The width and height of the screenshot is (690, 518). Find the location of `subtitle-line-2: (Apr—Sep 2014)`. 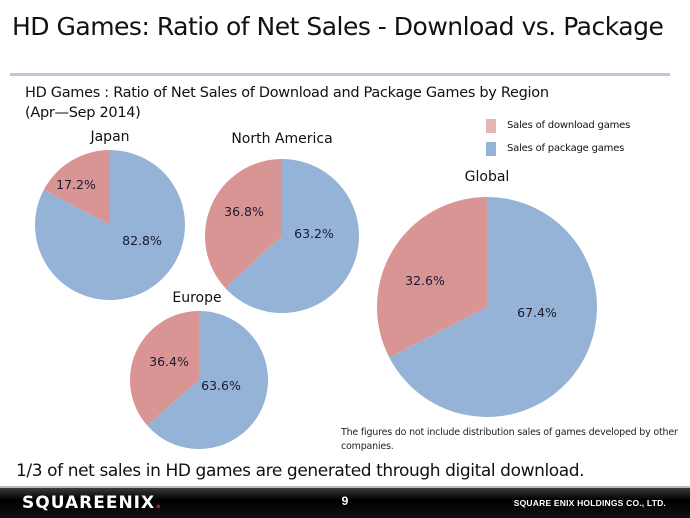

subtitle-line-2: (Apr—Sep 2014) is located at coordinates (83, 113).